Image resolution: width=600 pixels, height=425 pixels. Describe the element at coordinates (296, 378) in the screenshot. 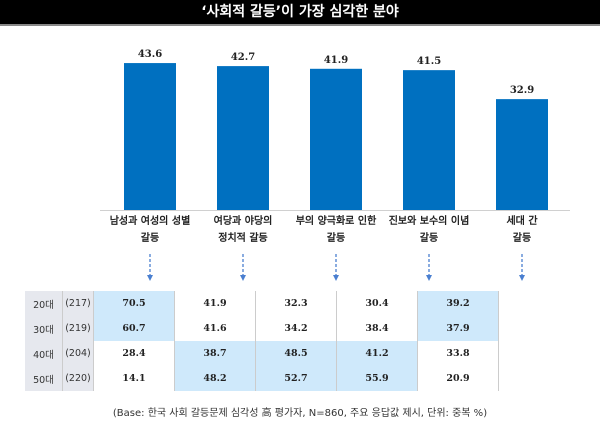

I see `table-cell: 52.7` at that location.